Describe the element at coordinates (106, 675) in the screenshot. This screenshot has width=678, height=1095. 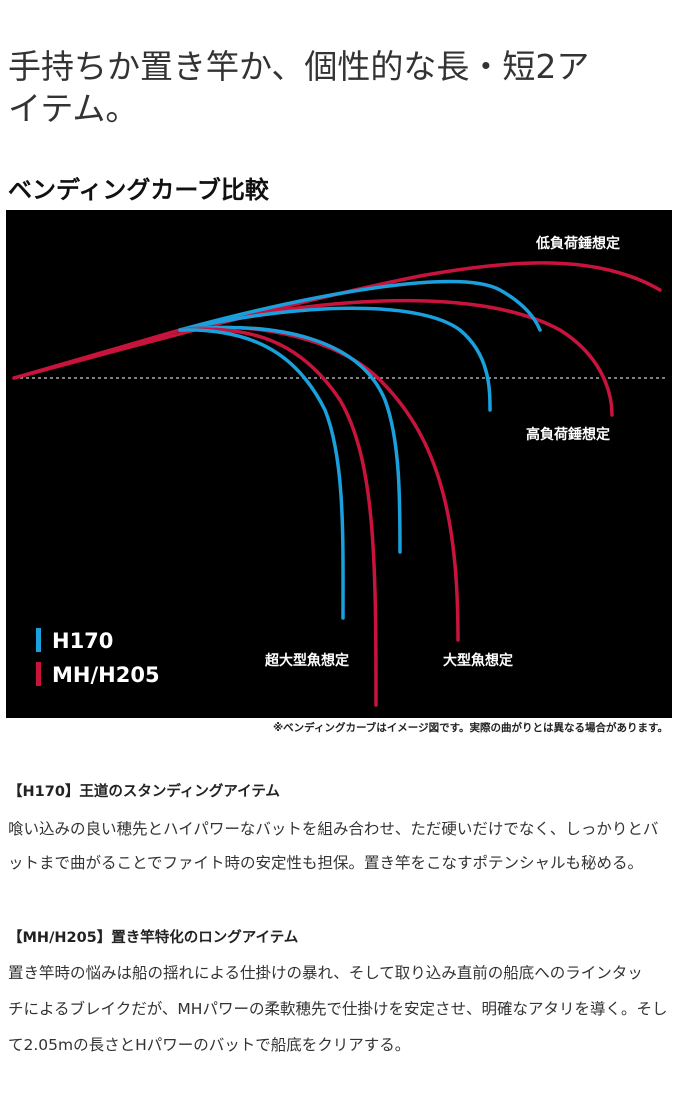
I see `legend-label: MH/H205` at that location.